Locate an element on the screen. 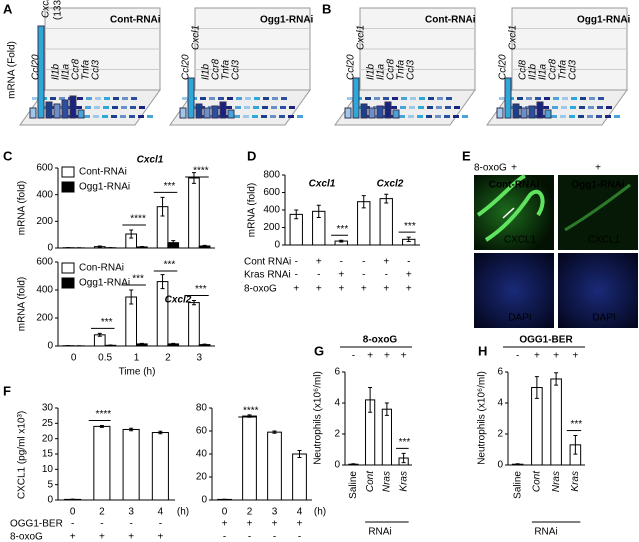  panel-title: Cont-RNAi is located at coordinates (450, 20).